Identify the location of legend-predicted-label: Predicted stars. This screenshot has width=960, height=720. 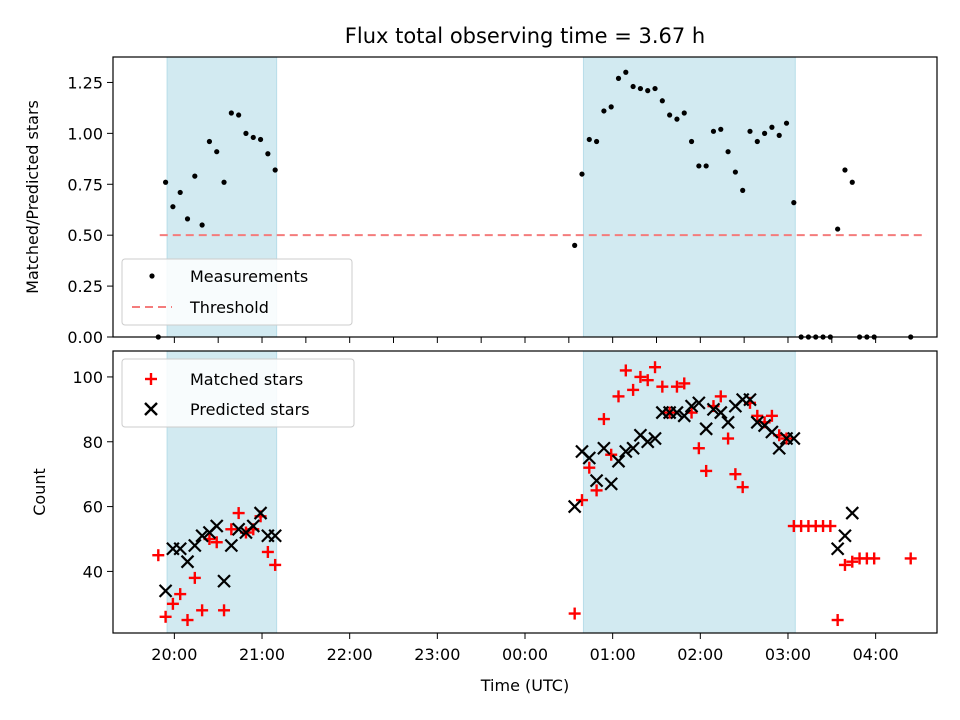
(250, 409).